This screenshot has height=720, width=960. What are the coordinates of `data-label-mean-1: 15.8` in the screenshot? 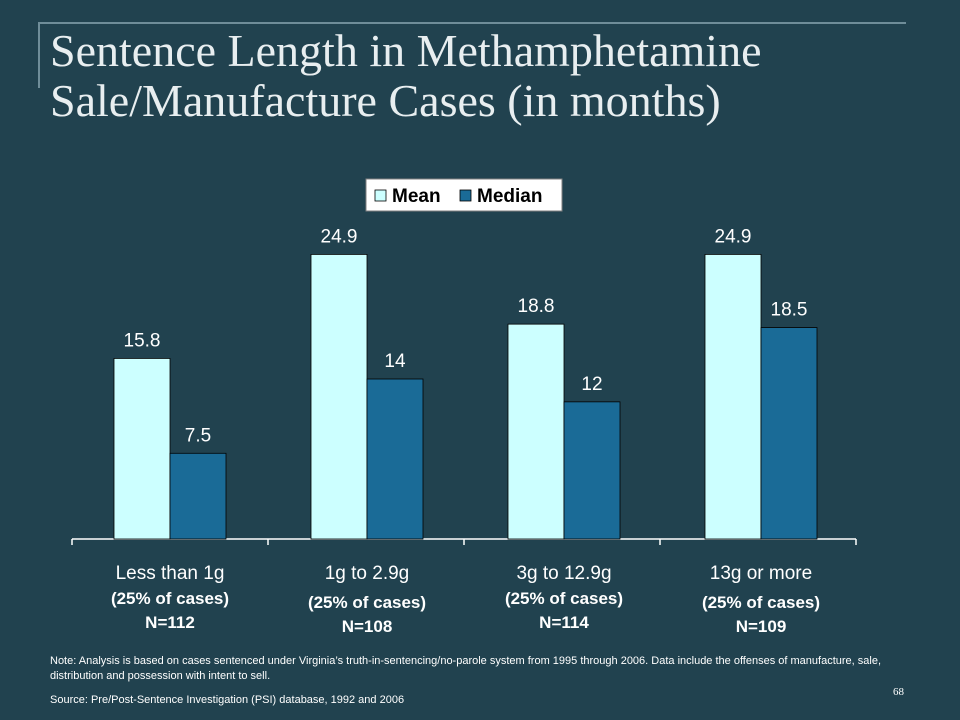 It's located at (142, 340).